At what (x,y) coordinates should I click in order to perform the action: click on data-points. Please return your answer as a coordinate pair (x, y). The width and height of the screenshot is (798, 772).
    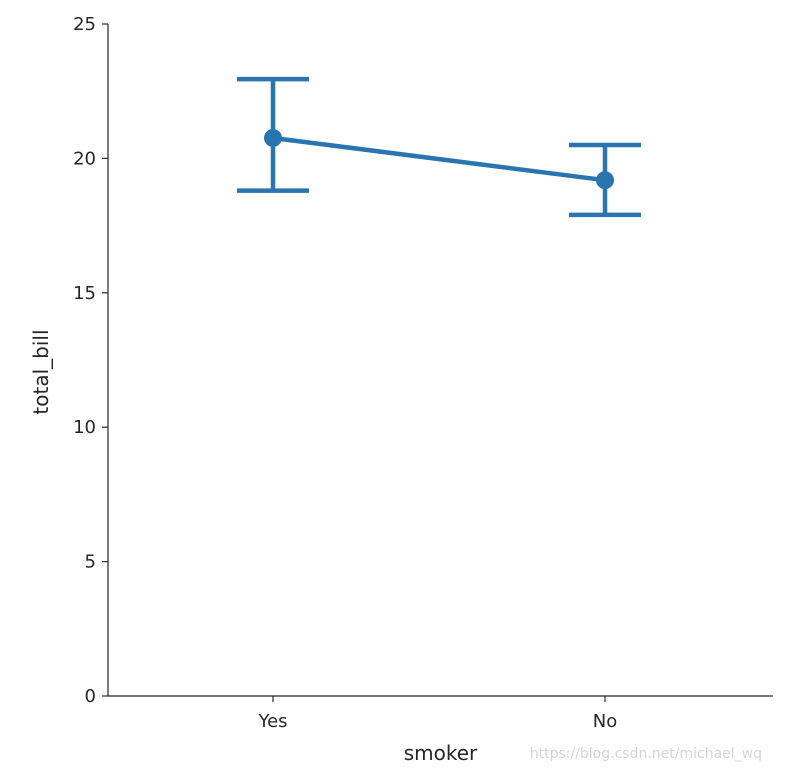
    Looking at the image, I should click on (439, 159).